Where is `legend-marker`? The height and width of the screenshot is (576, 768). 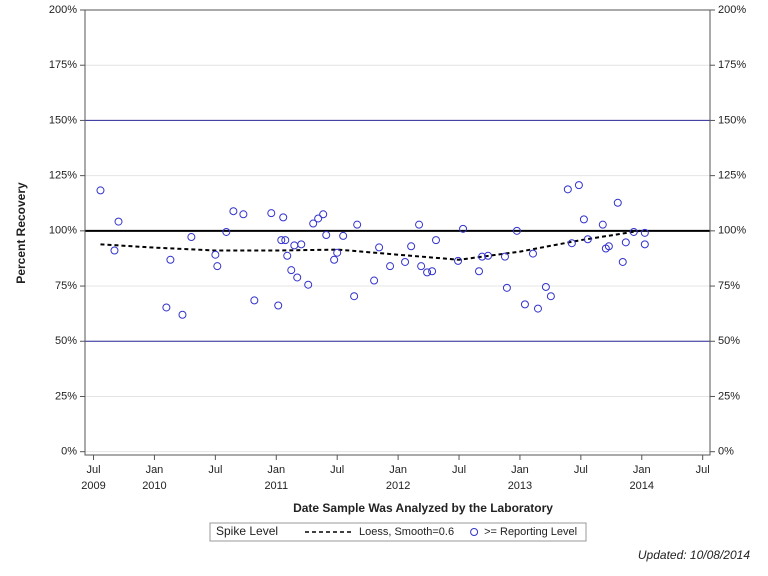
legend-marker is located at coordinates (474, 532).